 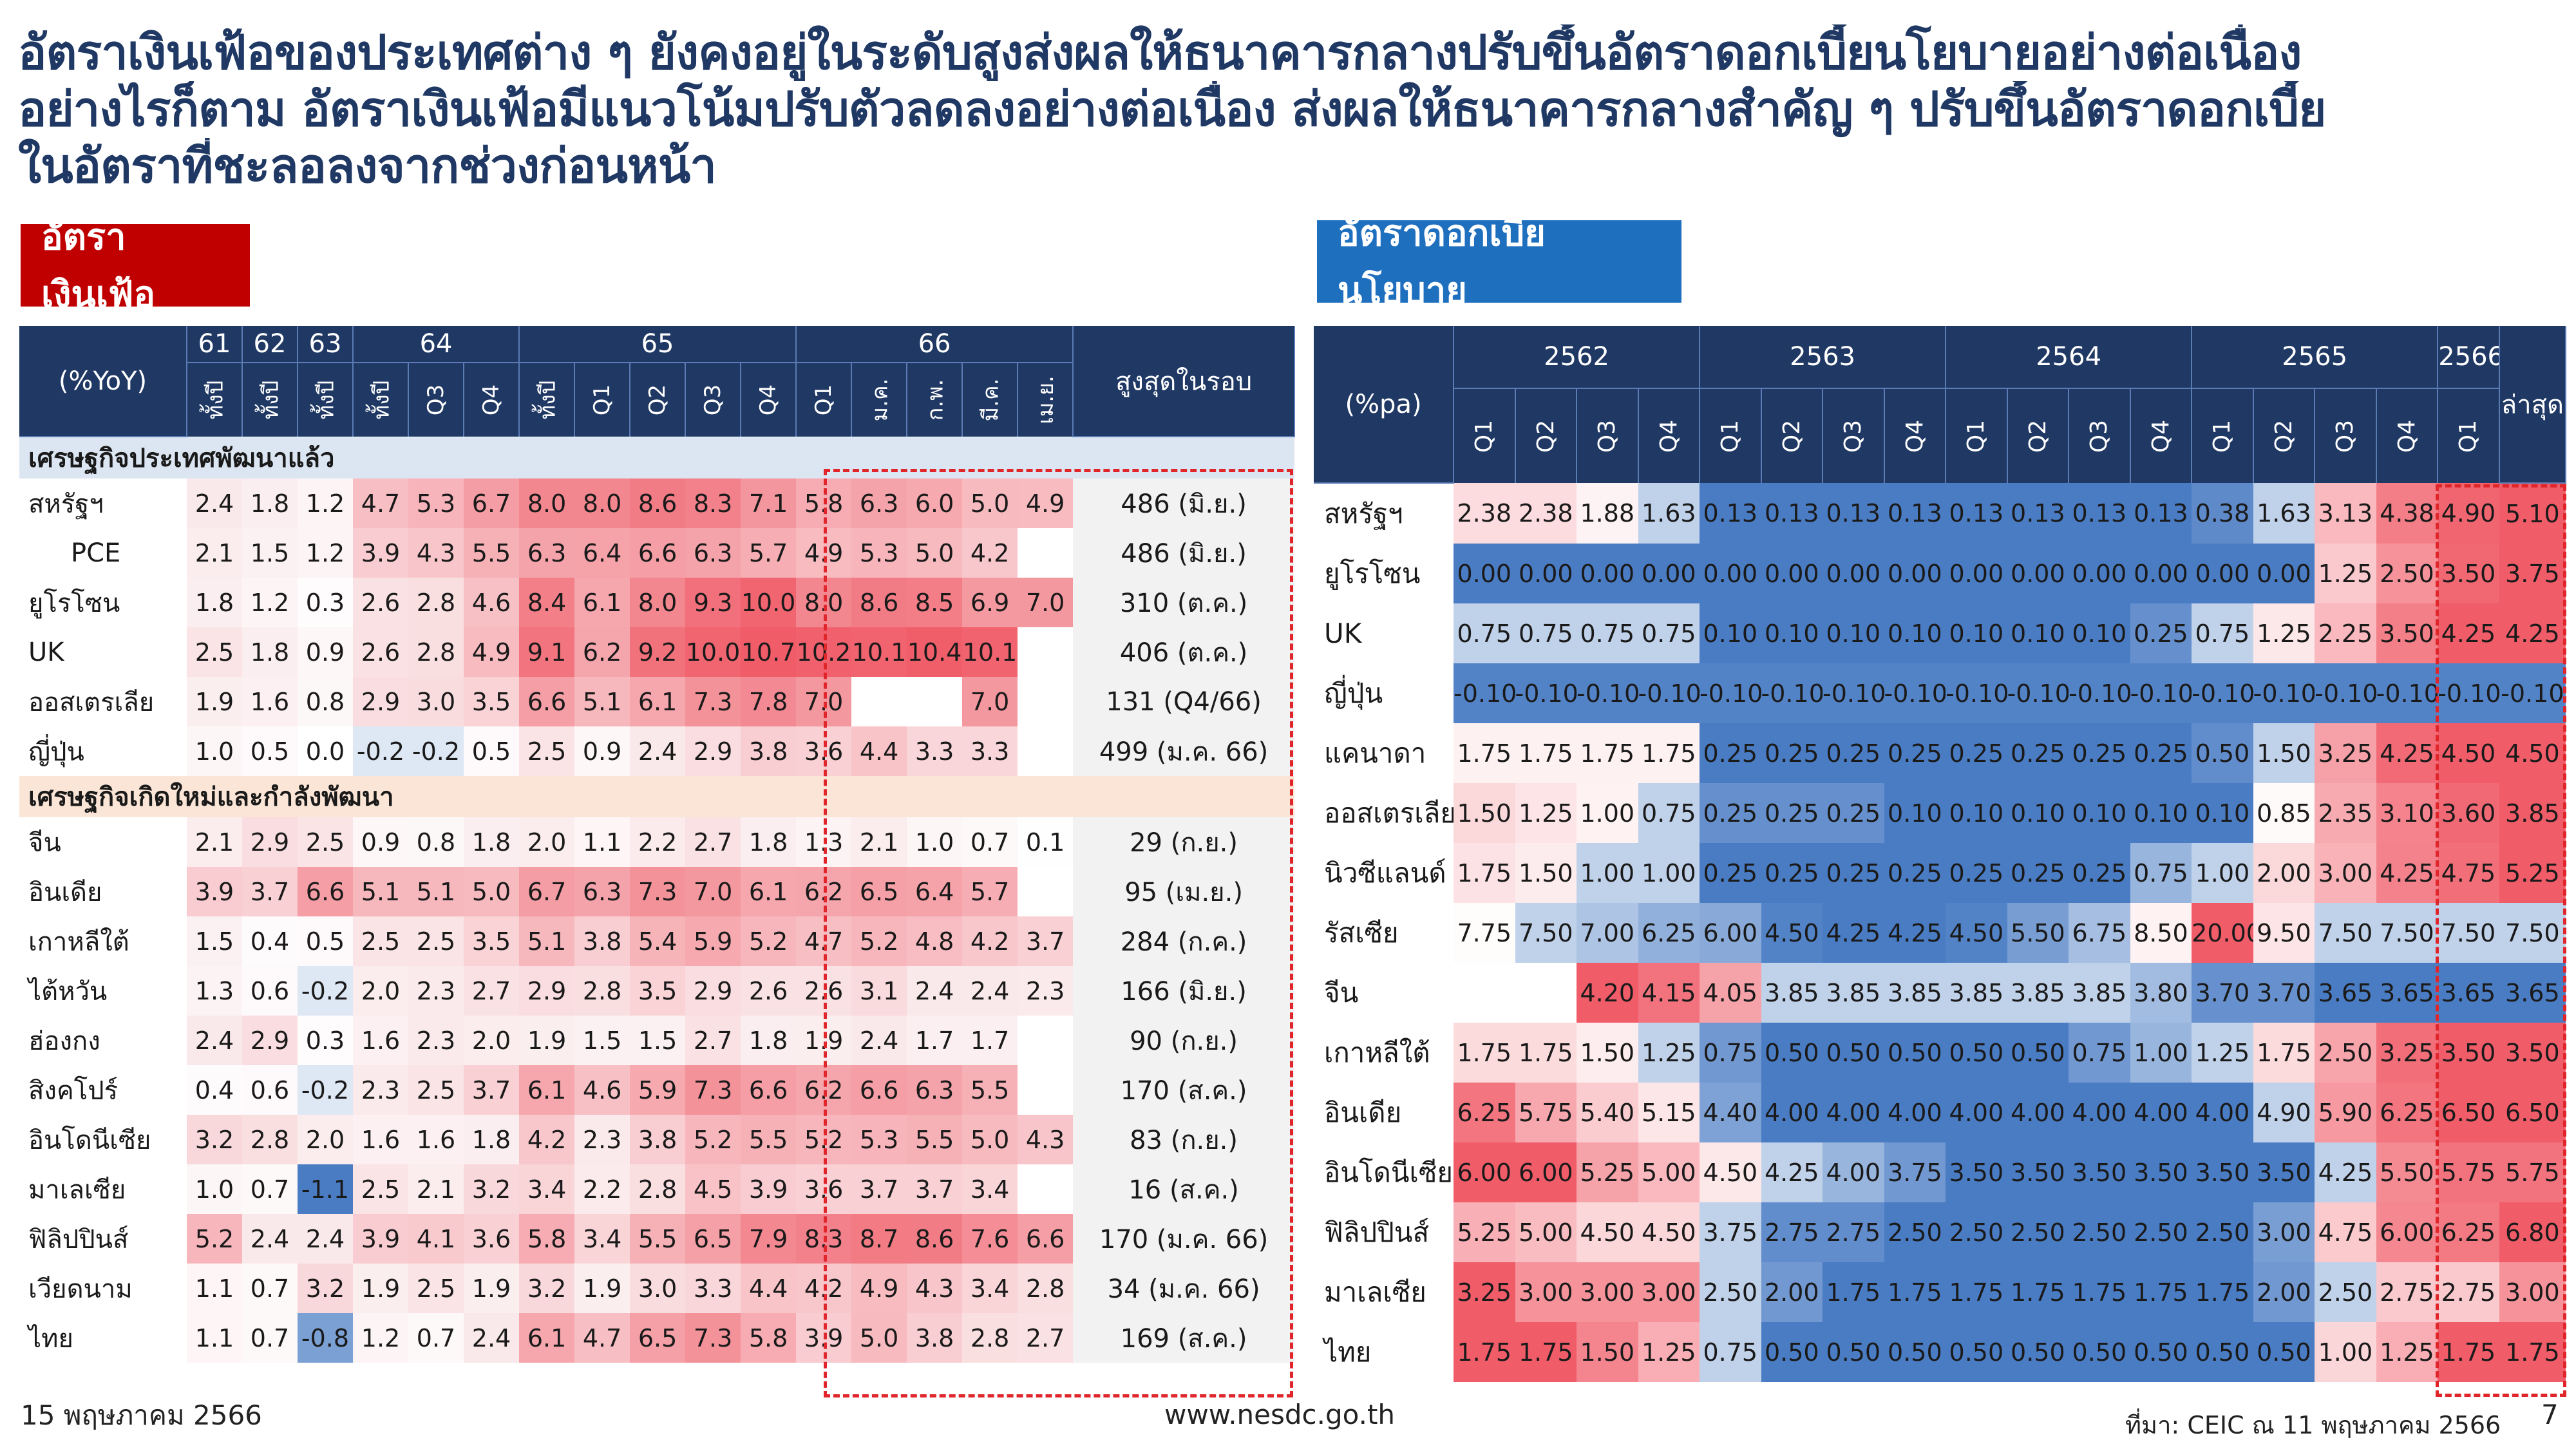 What do you see at coordinates (1977, 933) in the screenshot?
I see `value-cell: 4.50` at bounding box center [1977, 933].